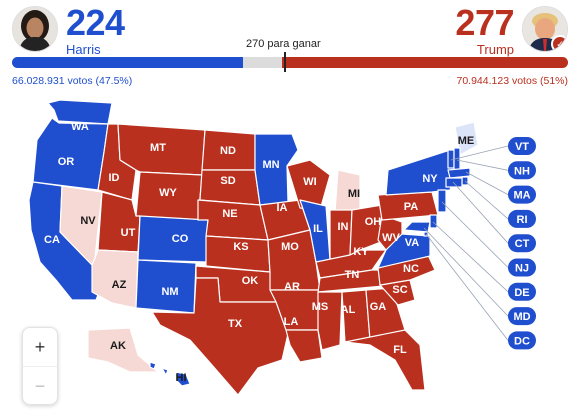 The width and height of the screenshot is (580, 417). I want to click on state-ma, so click(459, 173).